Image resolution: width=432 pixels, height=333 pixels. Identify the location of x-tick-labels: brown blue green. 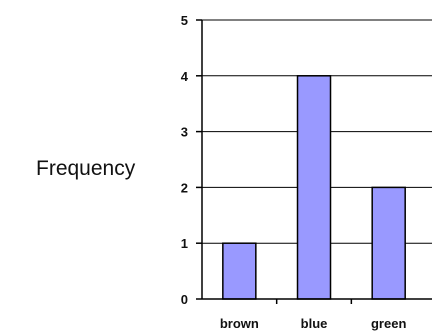
(313, 315).